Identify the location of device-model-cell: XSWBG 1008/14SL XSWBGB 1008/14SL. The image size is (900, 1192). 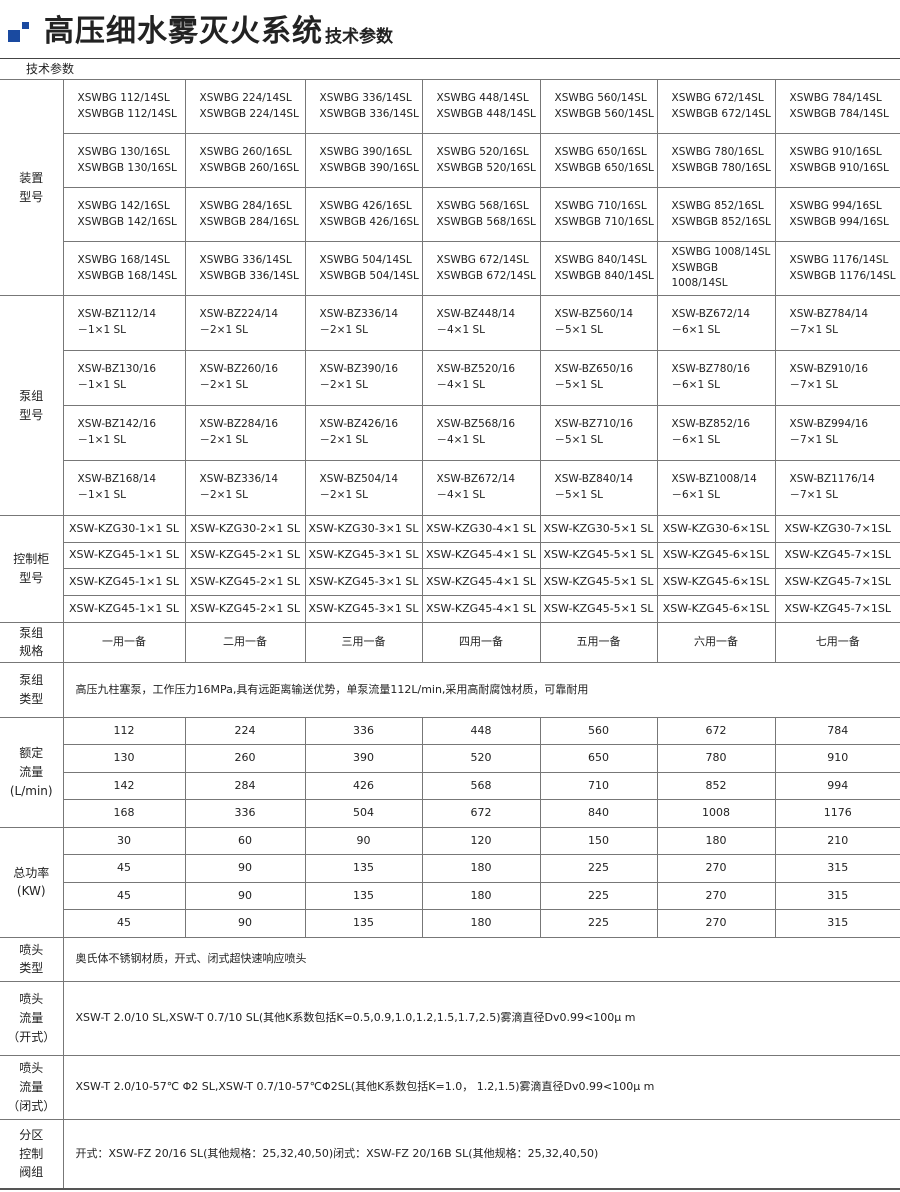
(716, 268).